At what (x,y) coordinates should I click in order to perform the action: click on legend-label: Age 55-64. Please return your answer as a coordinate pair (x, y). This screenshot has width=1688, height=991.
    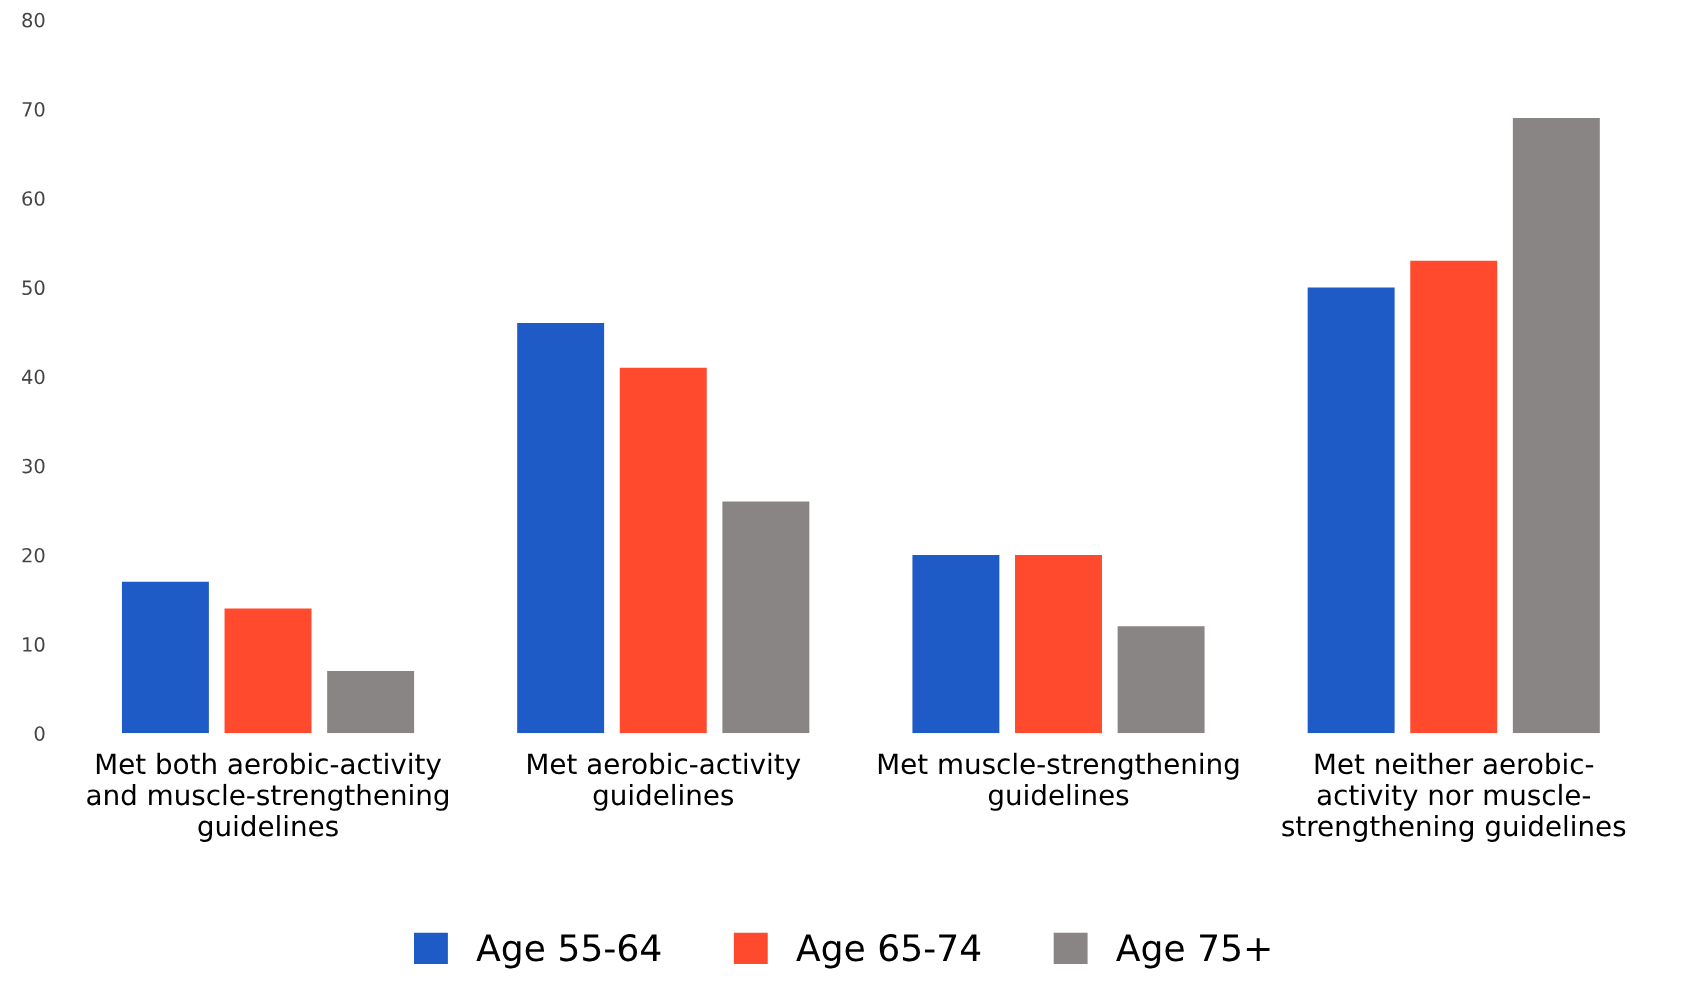
    Looking at the image, I should click on (568, 951).